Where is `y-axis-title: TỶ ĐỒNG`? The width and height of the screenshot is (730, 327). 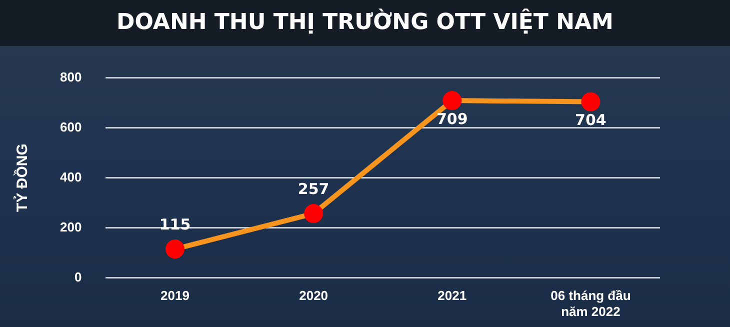
y-axis-title: TỶ ĐỒNG is located at coordinates (22, 178).